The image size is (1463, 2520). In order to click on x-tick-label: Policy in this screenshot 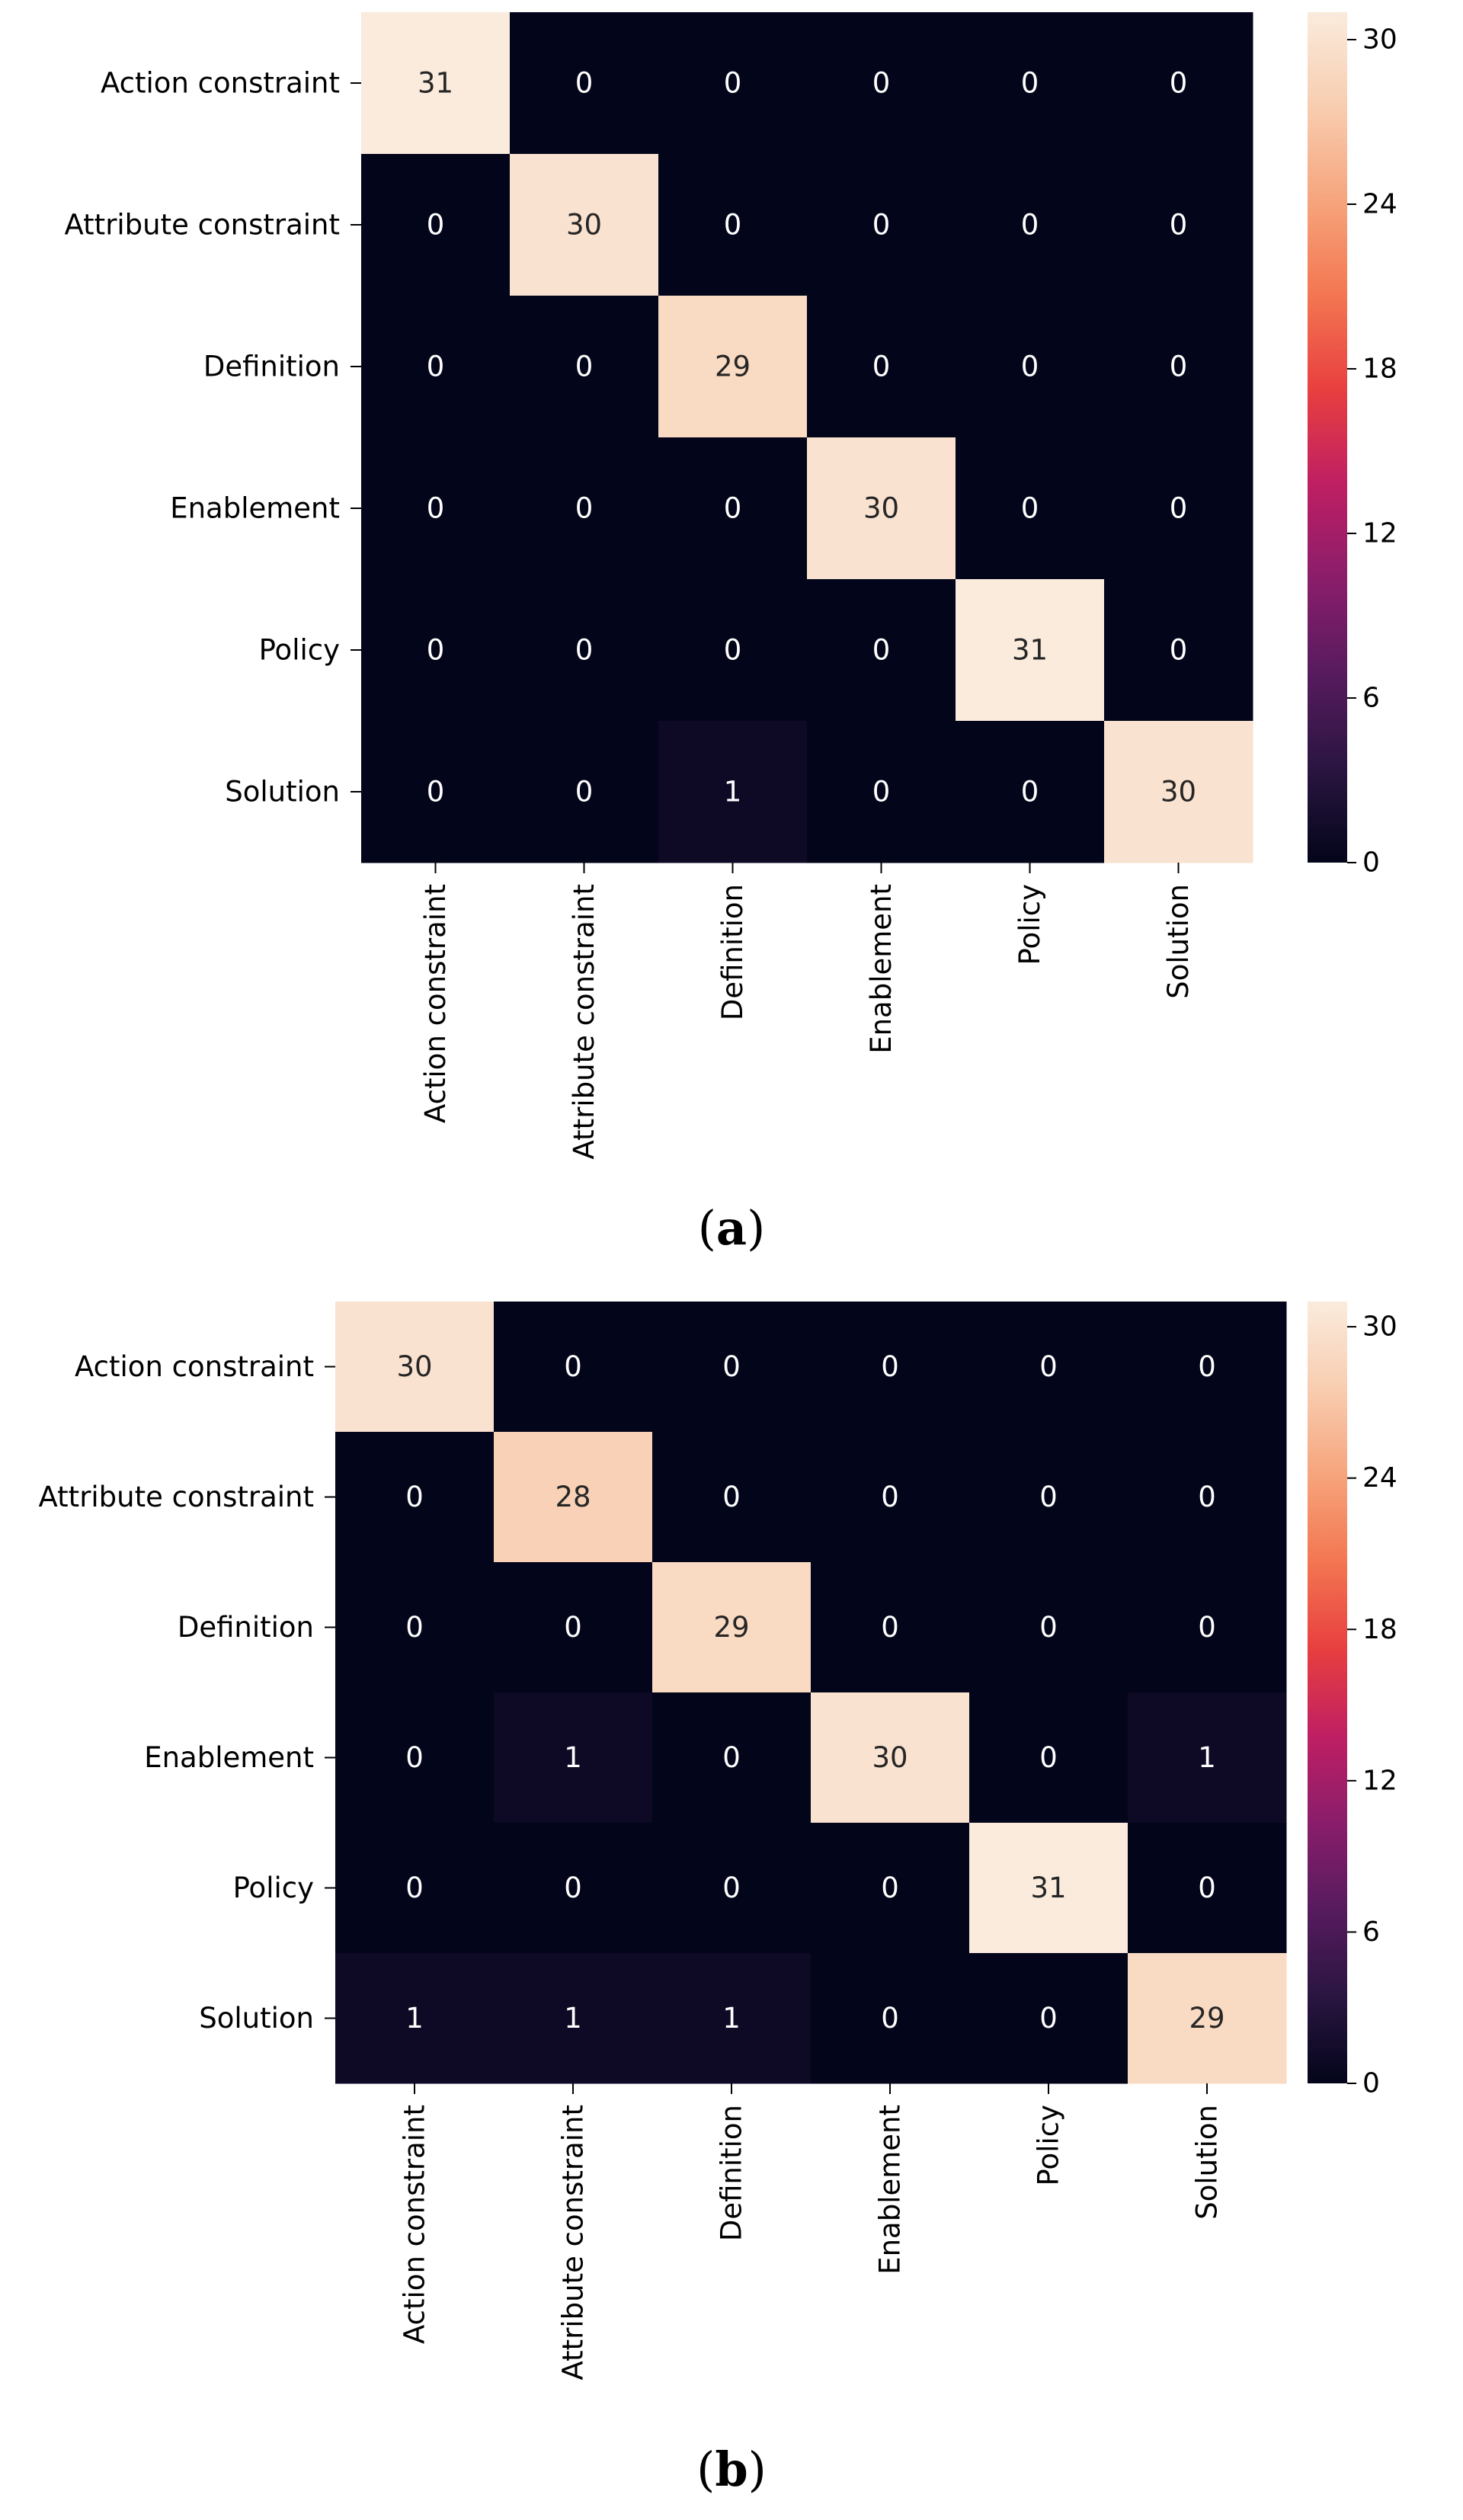, I will do `click(1029, 924)`.